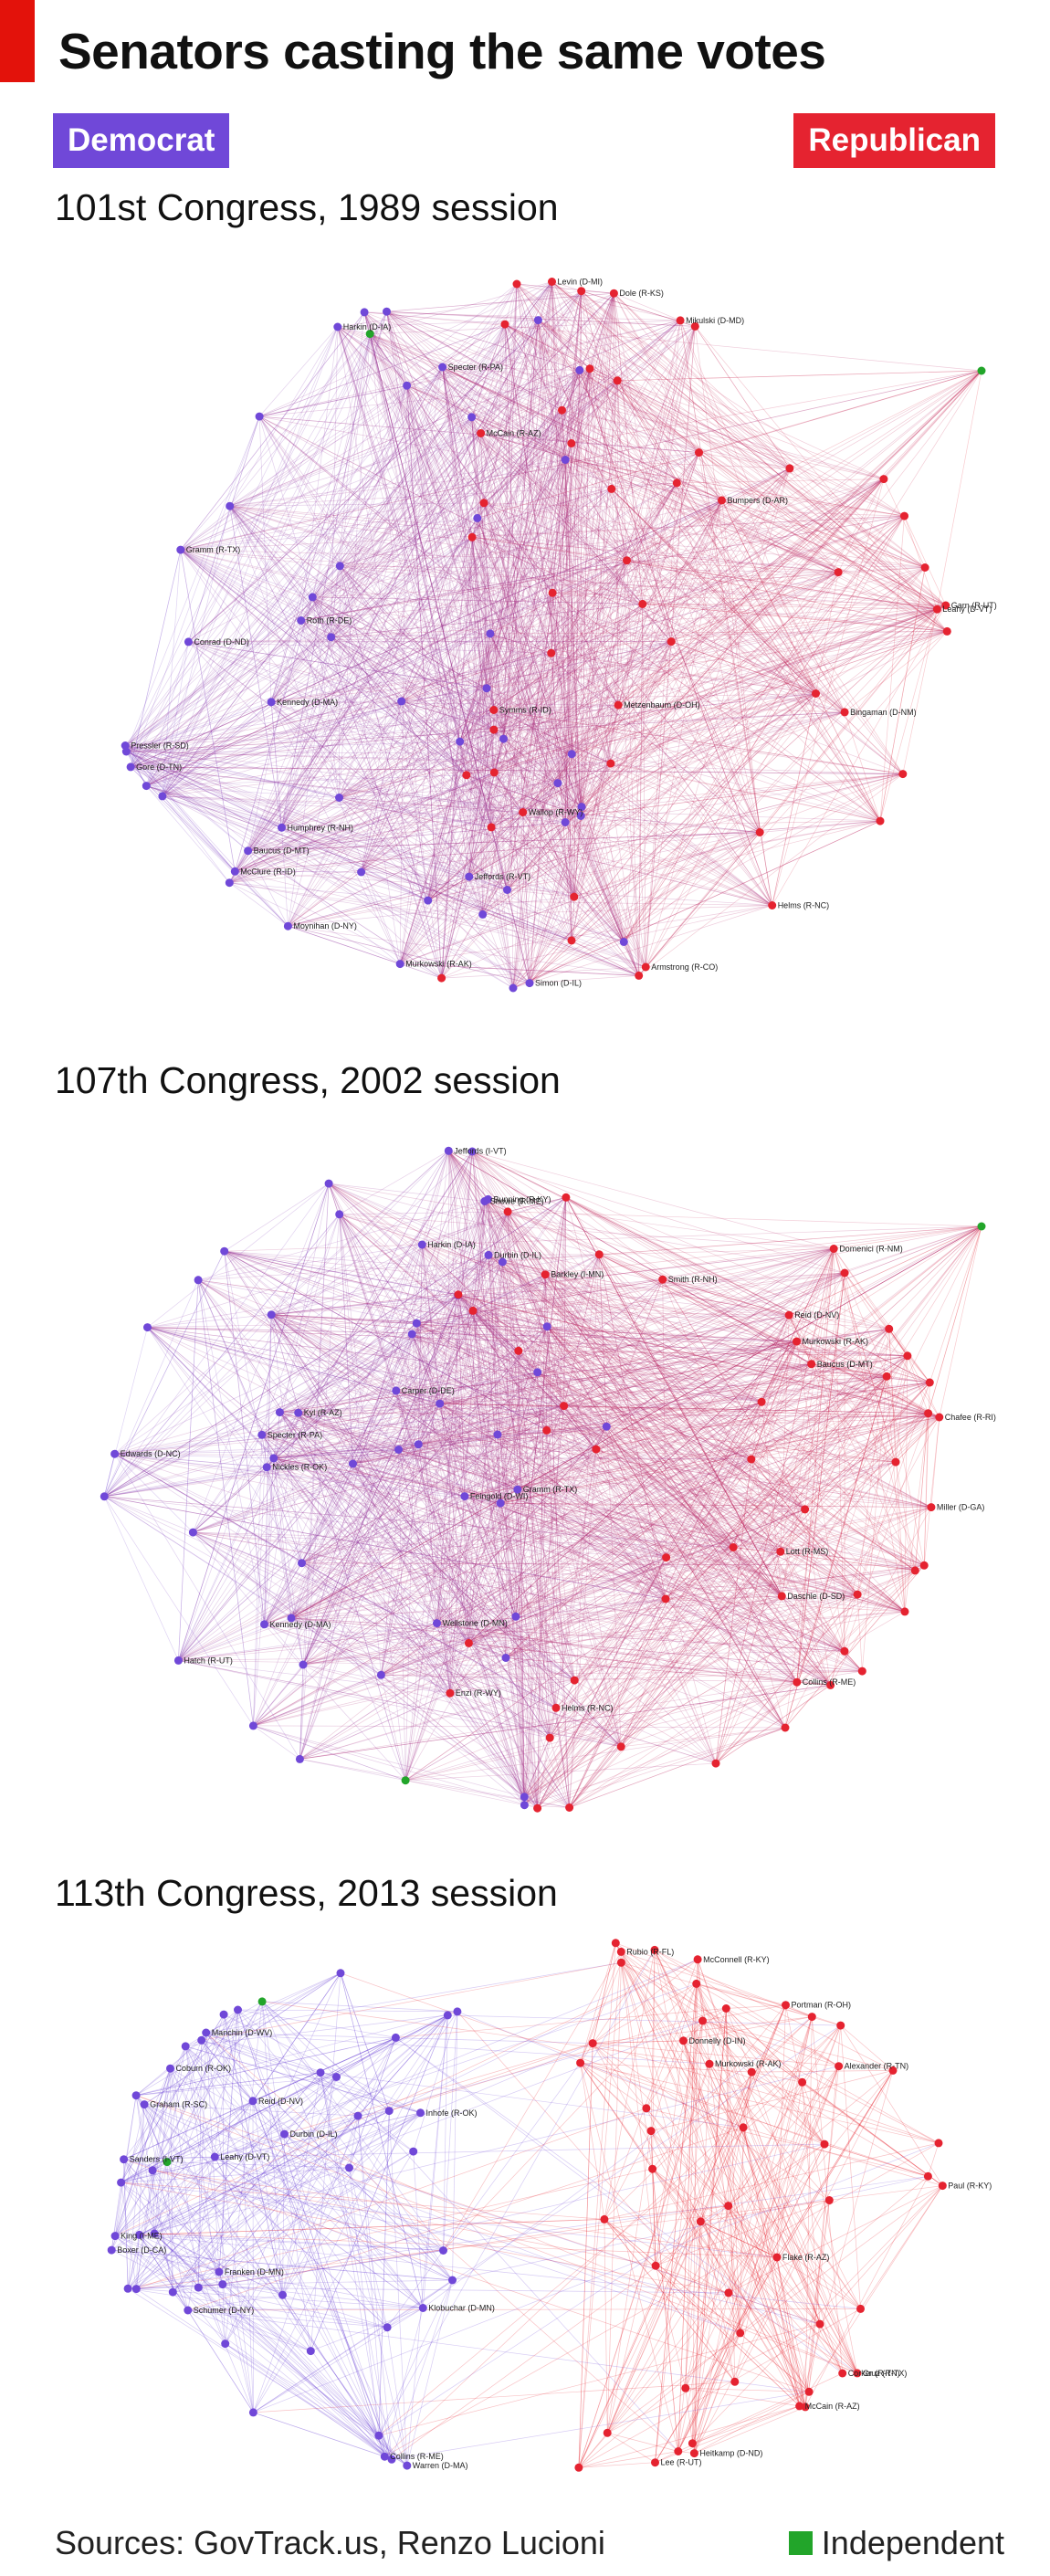  Describe the element at coordinates (157, 2159) in the screenshot. I see `senator-label: Sanders (I-VT)` at that location.